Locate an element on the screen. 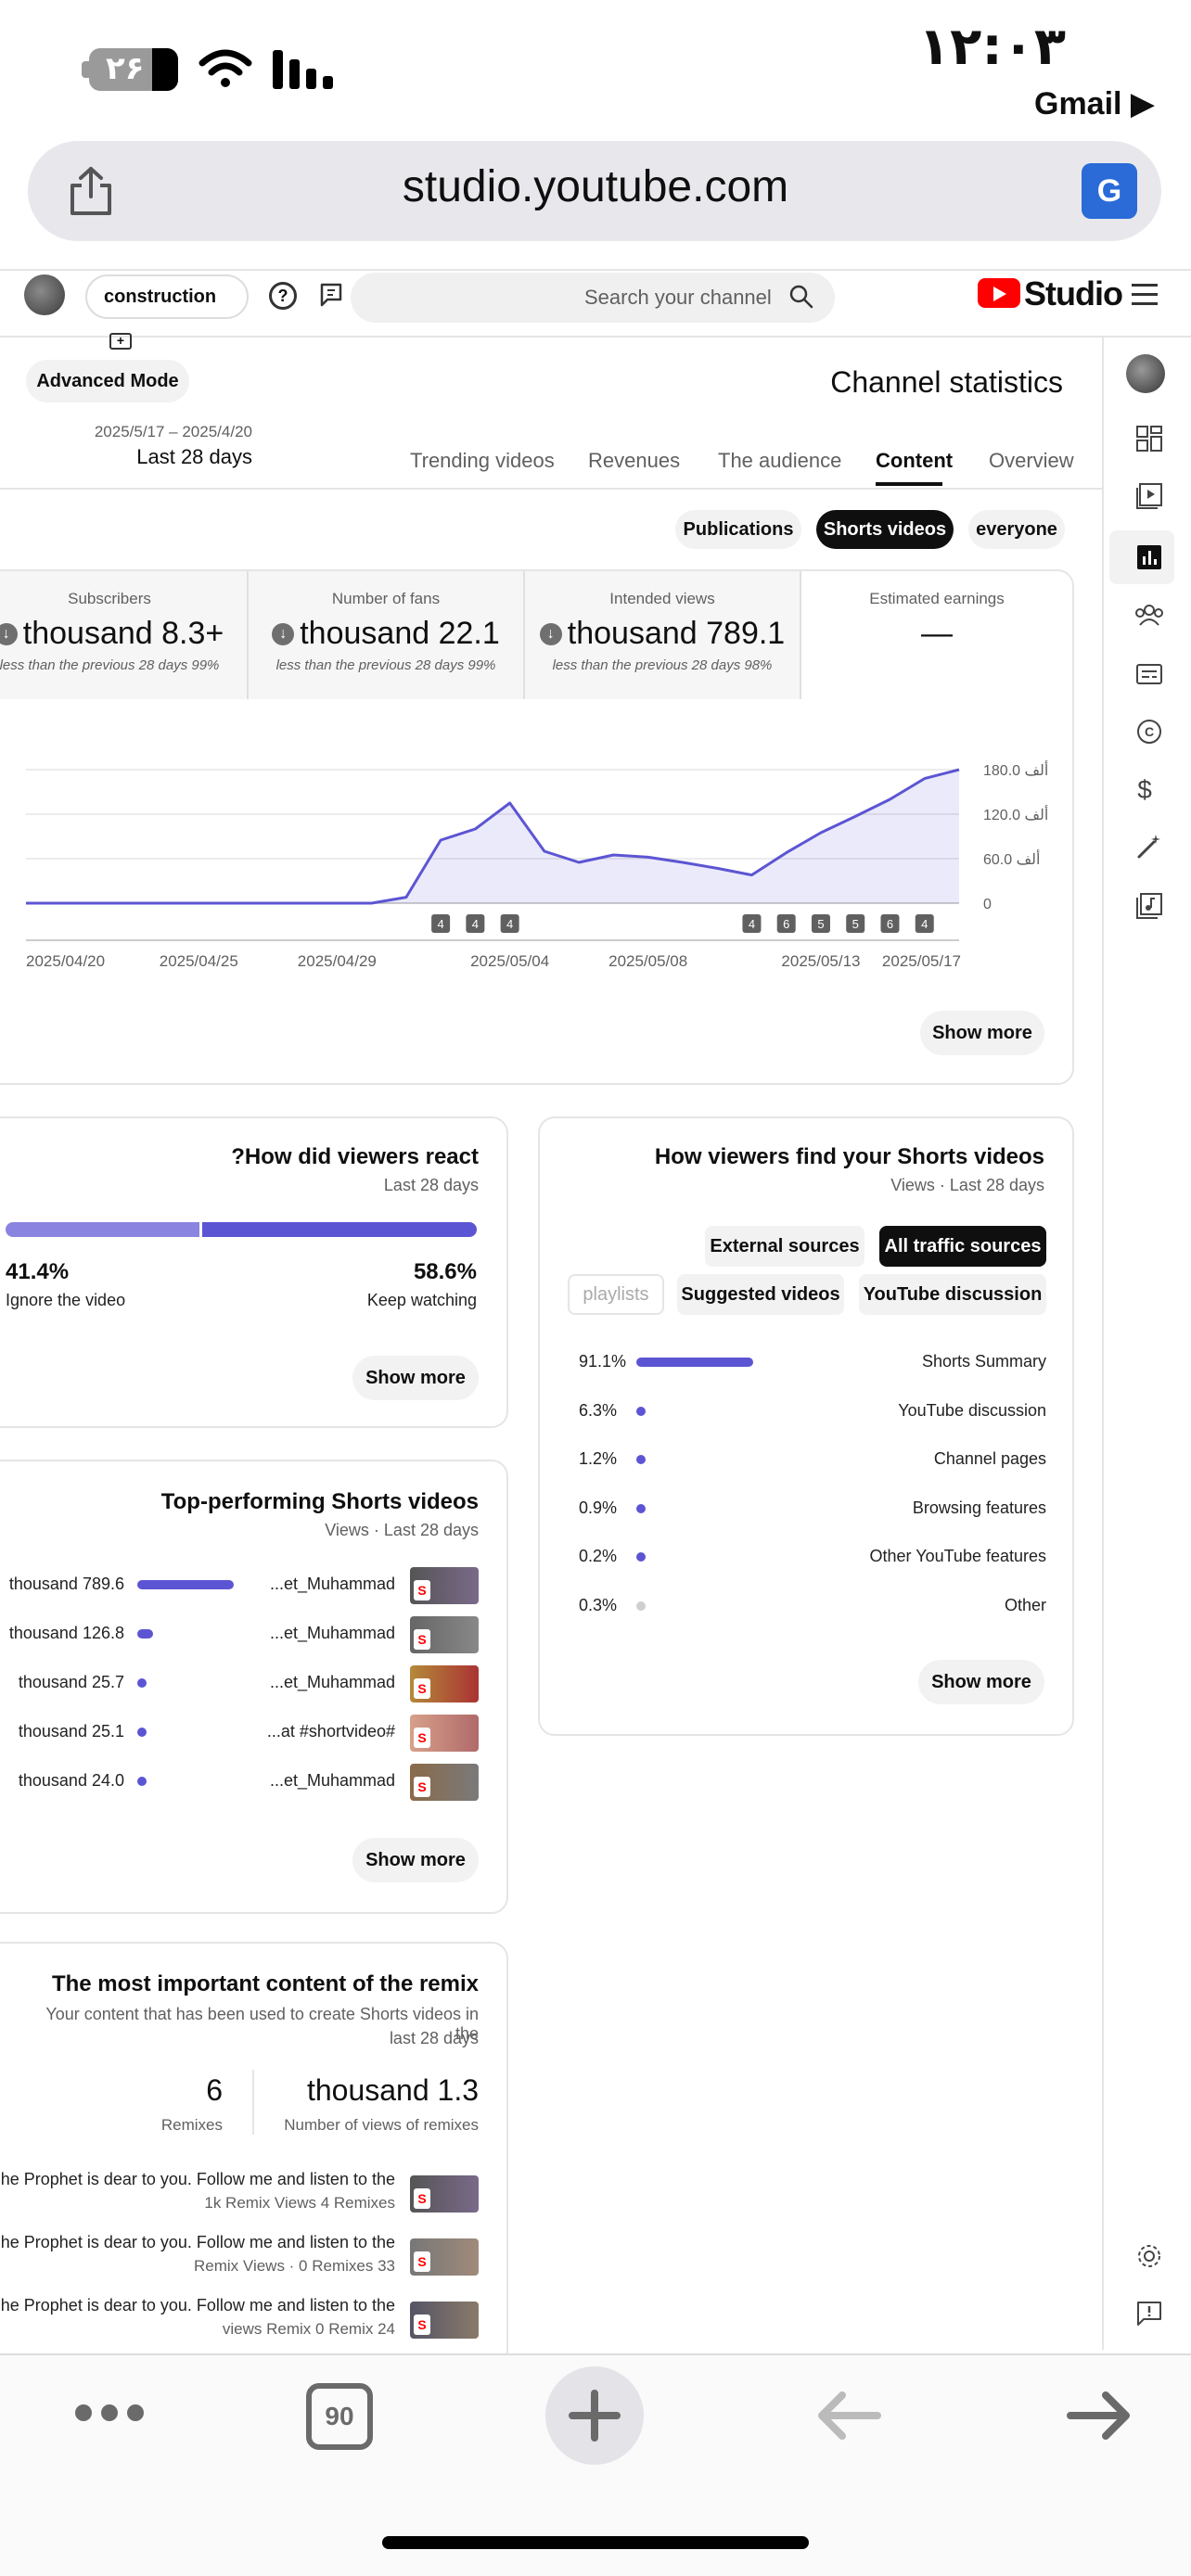 The width and height of the screenshot is (1191, 2576). top-video-row: thousand 24.0 ...et_Muhammad S is located at coordinates (241, 1789).